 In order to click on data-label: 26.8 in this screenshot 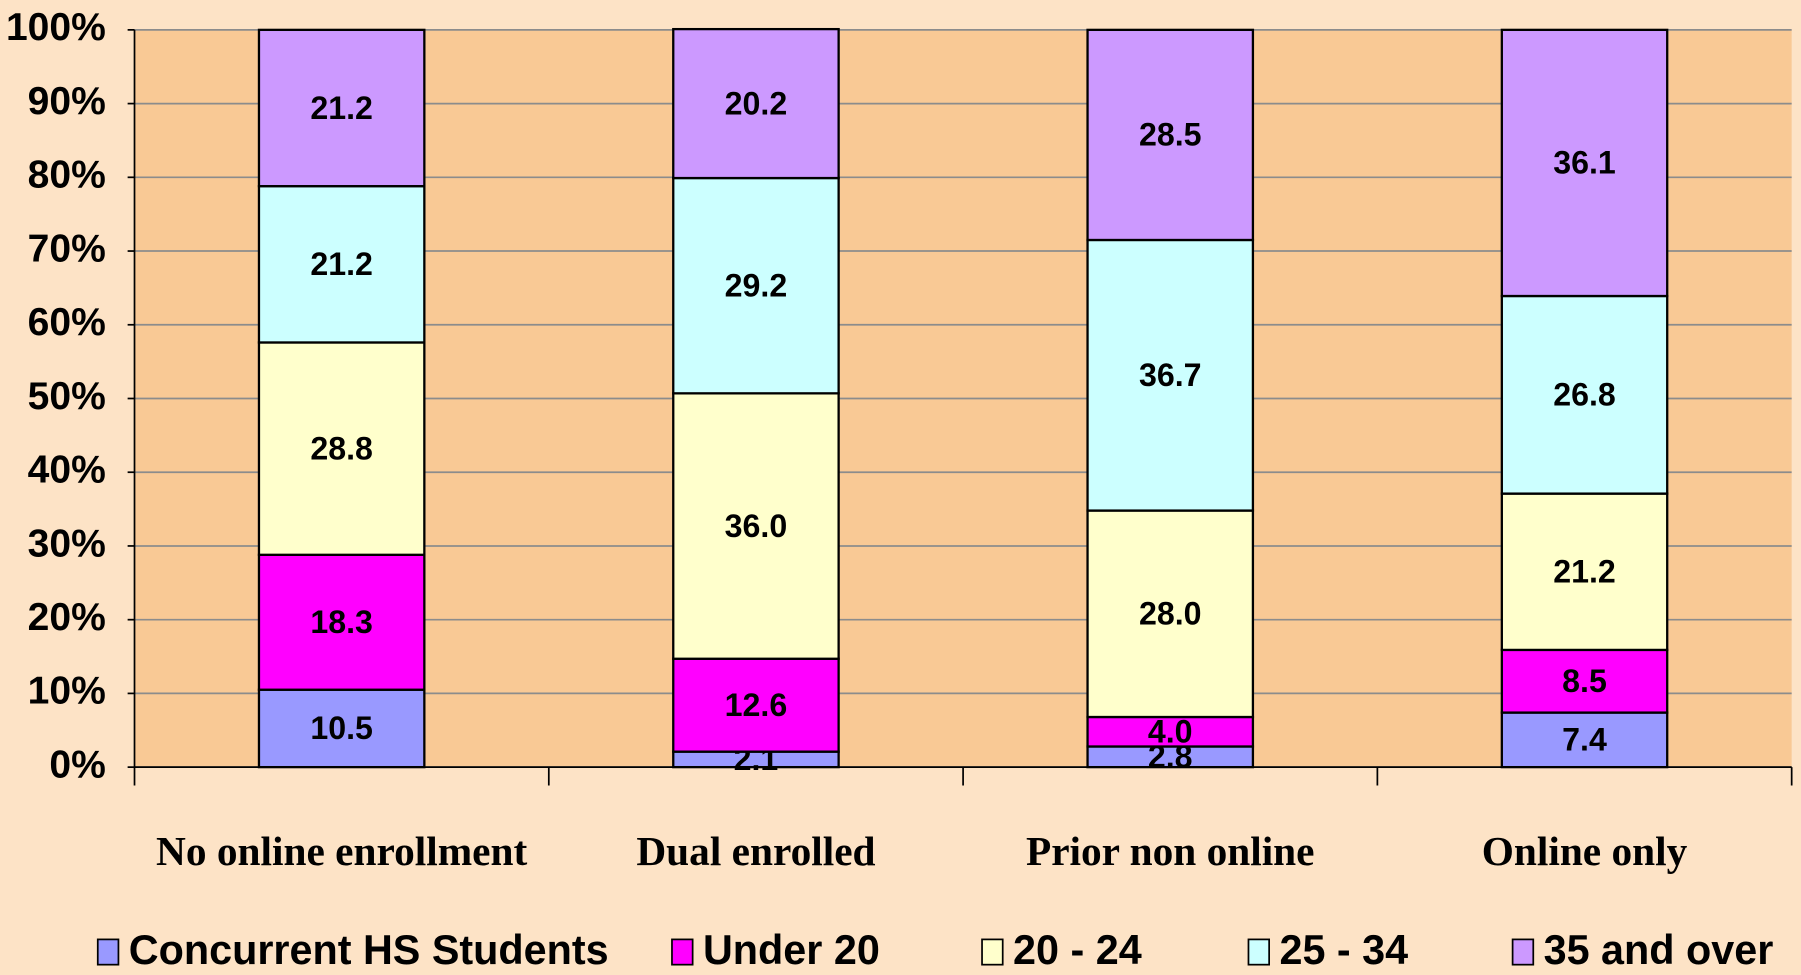, I will do `click(1584, 395)`.